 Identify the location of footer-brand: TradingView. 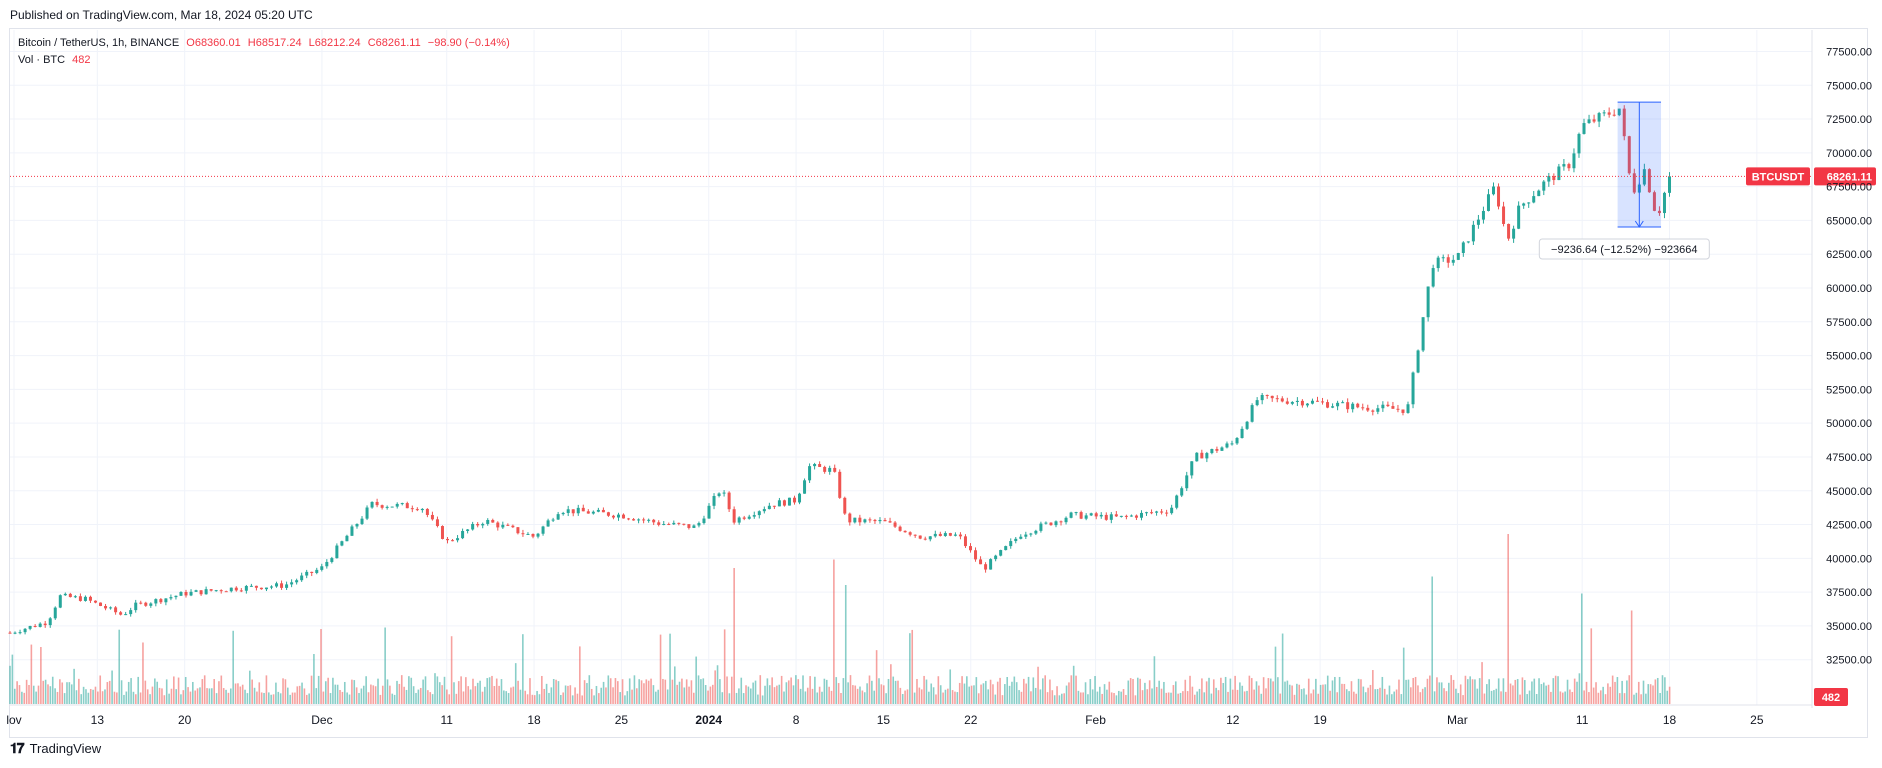
(65, 748).